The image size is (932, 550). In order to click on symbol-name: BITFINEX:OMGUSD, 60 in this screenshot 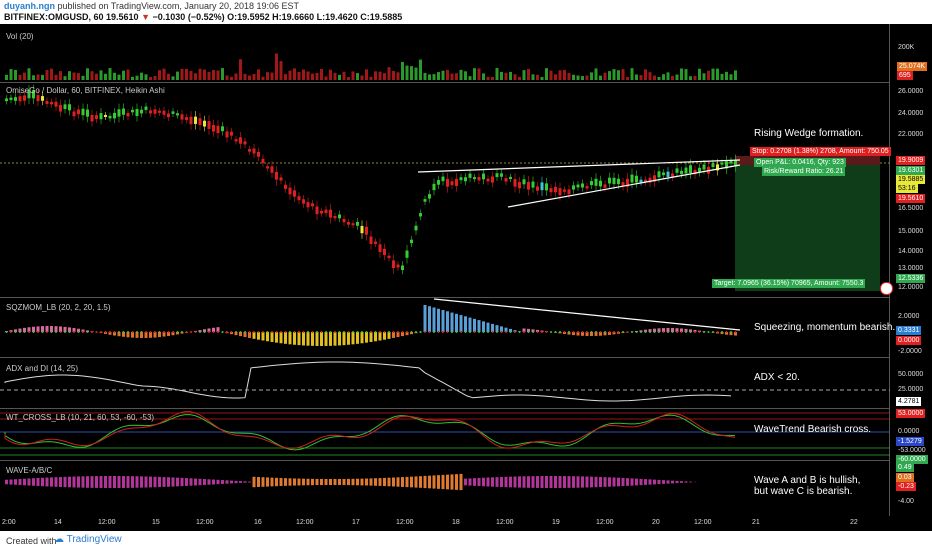, I will do `click(54, 17)`.